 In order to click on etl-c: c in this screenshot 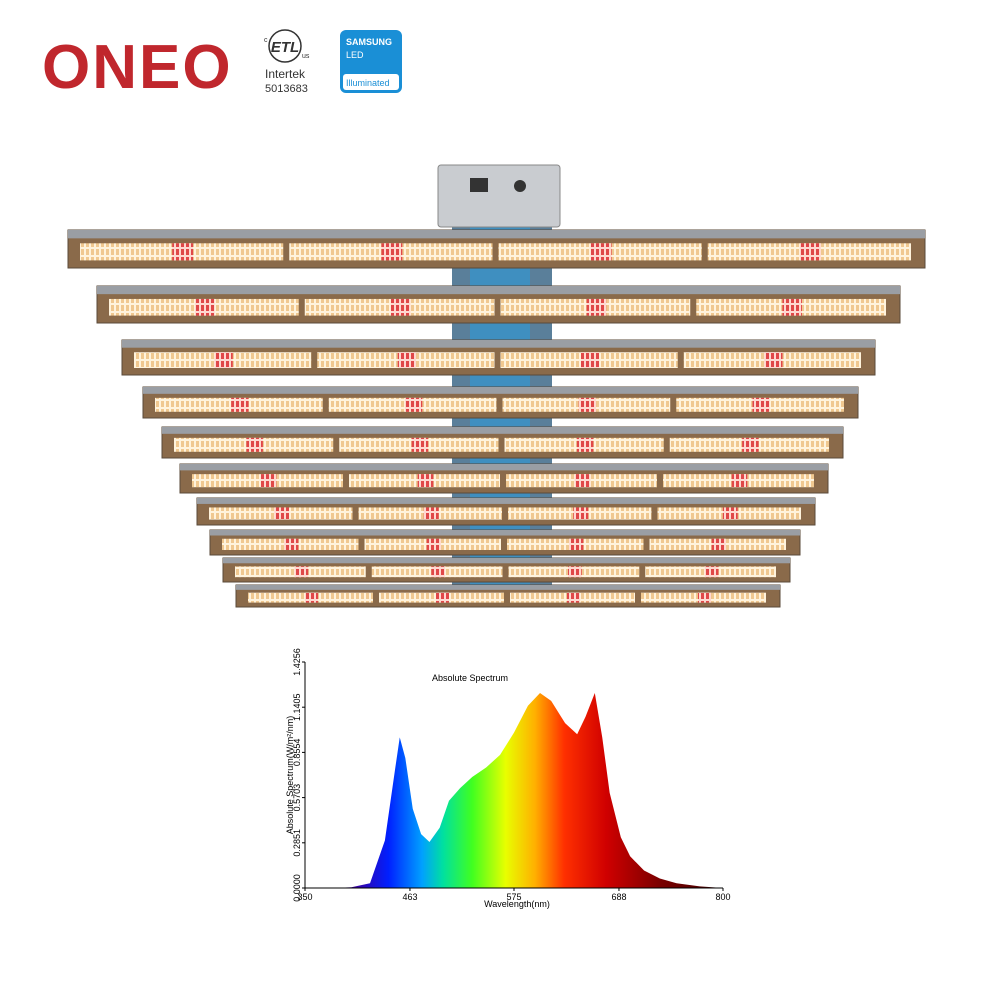, I will do `click(266, 40)`.